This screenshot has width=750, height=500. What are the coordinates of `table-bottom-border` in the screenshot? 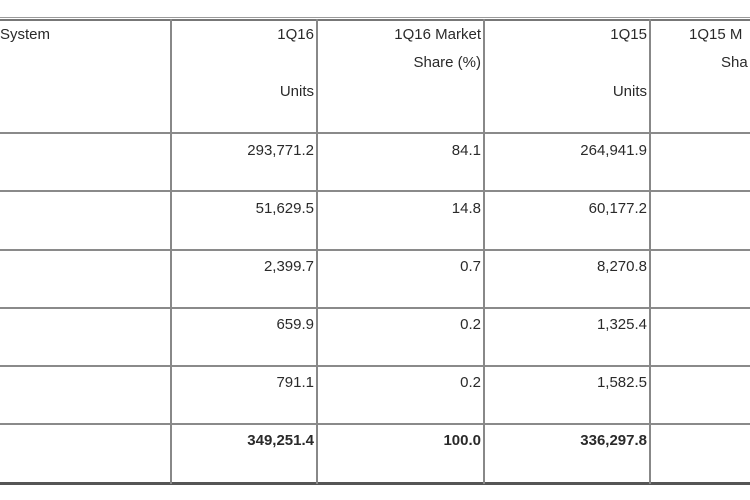 It's located at (375, 483).